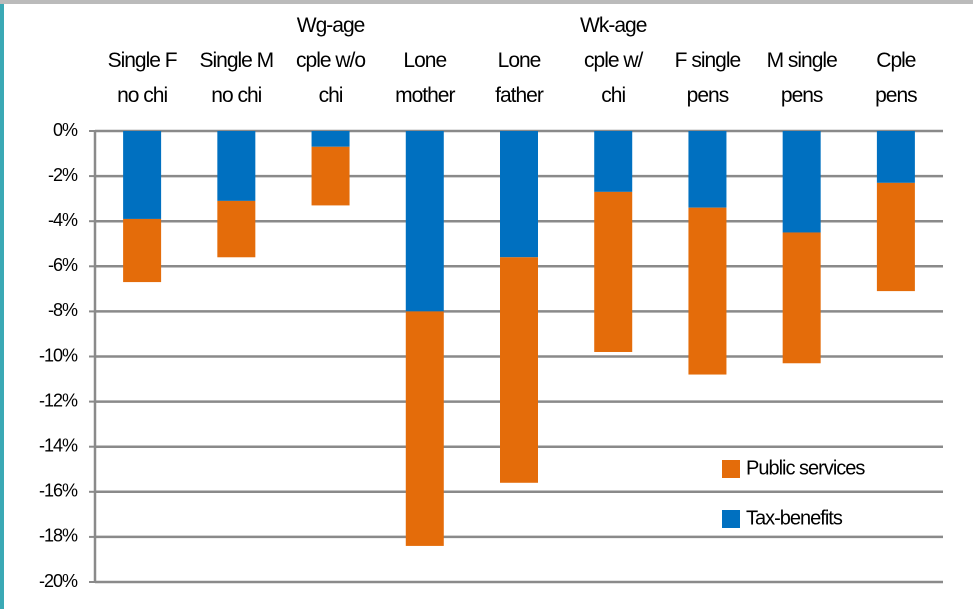  What do you see at coordinates (425, 95) in the screenshot?
I see `x-category-line: mother` at bounding box center [425, 95].